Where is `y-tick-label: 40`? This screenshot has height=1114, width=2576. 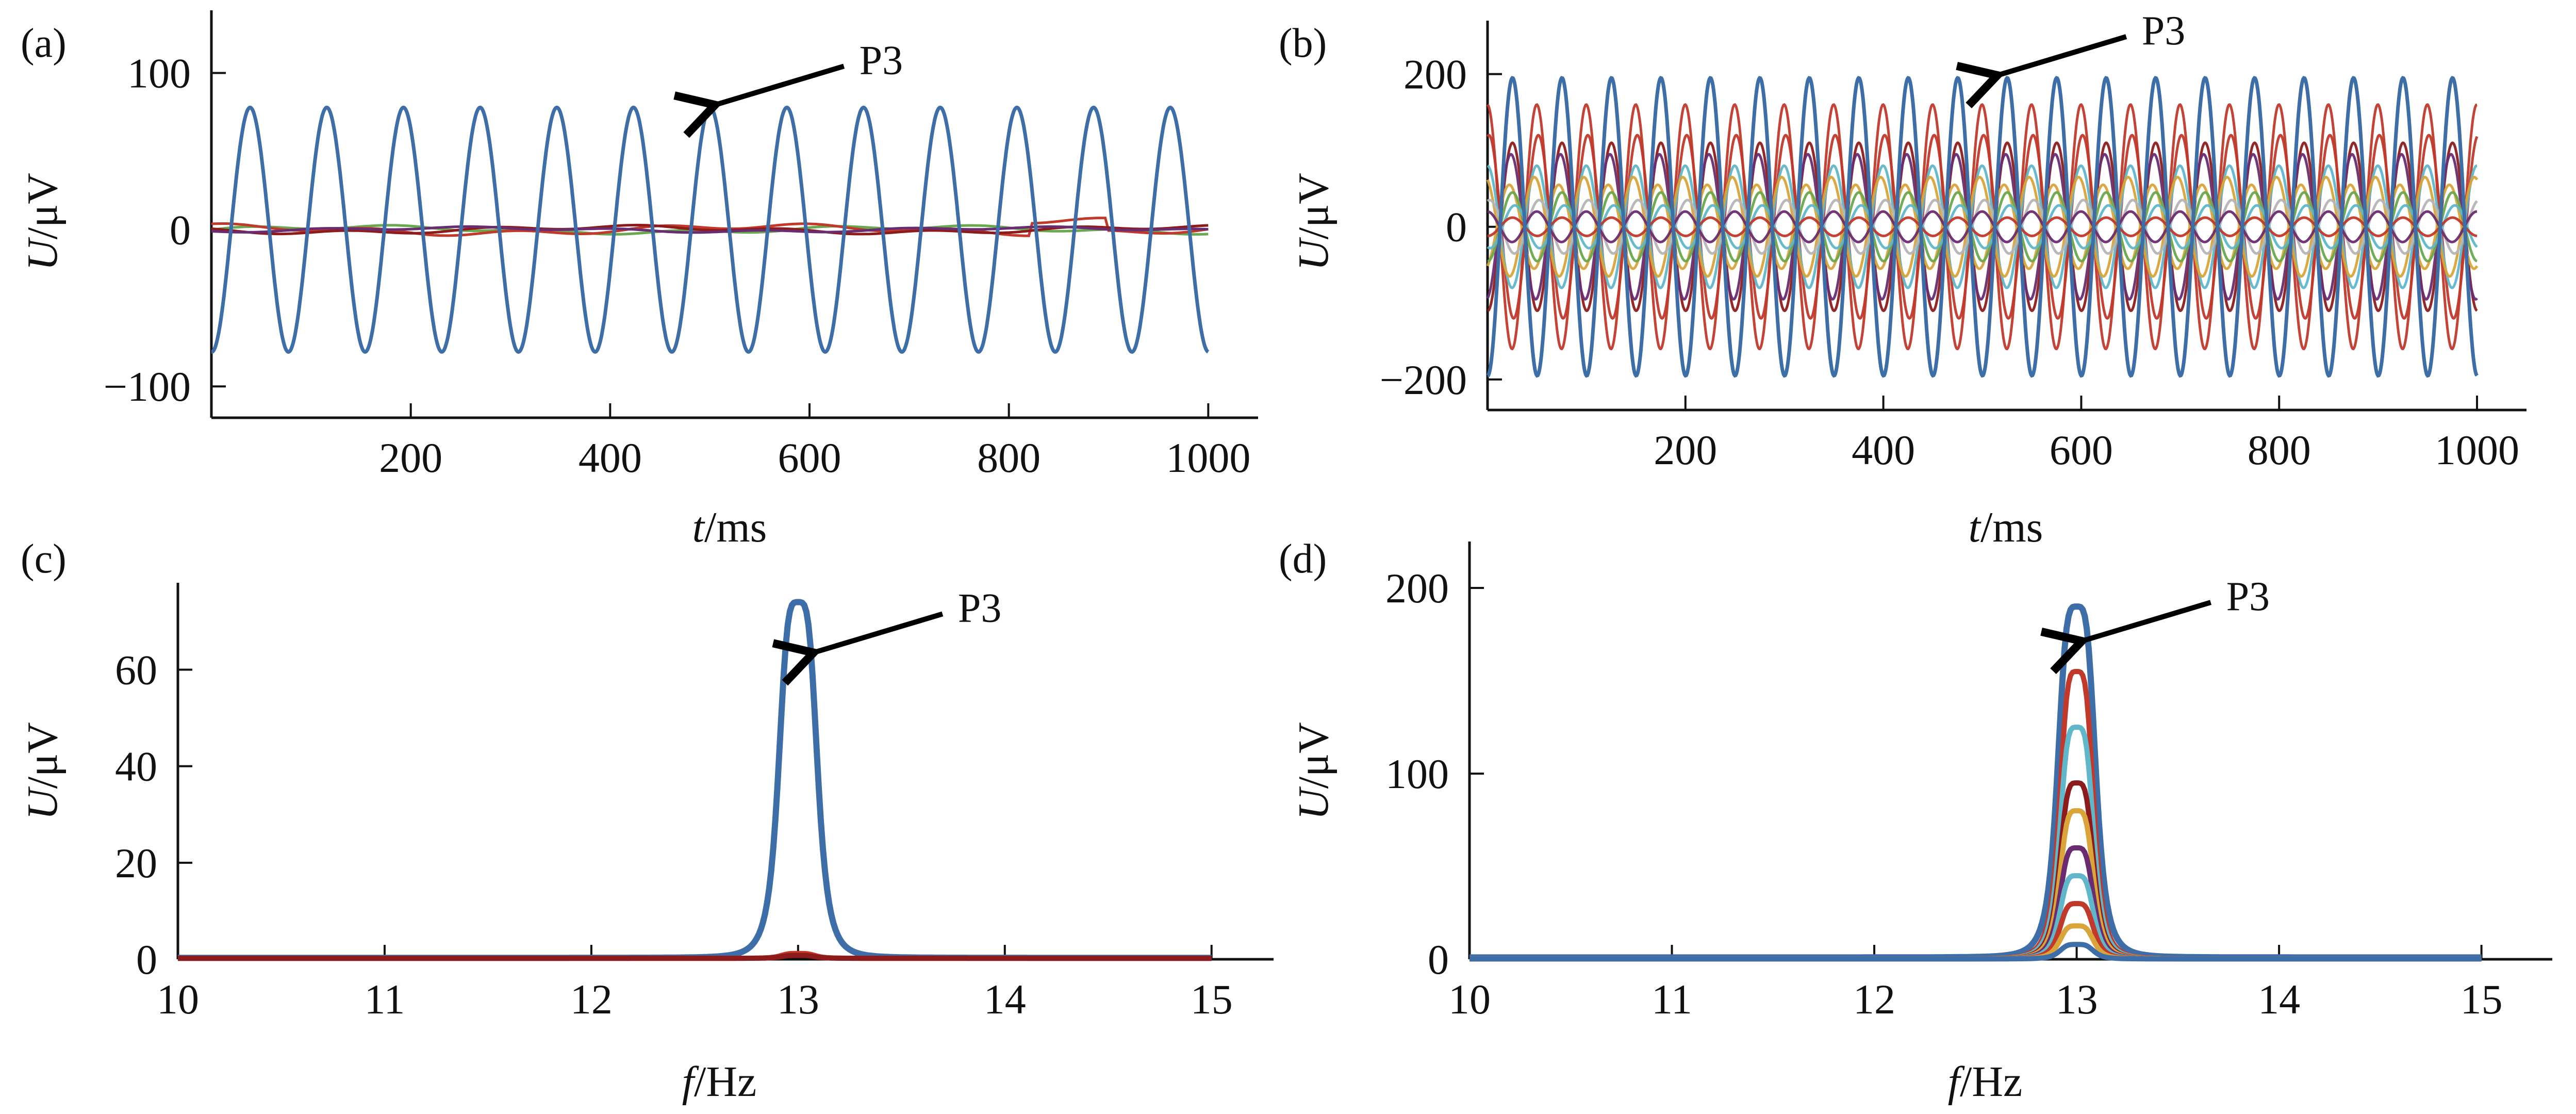
y-tick-label: 40 is located at coordinates (136, 766).